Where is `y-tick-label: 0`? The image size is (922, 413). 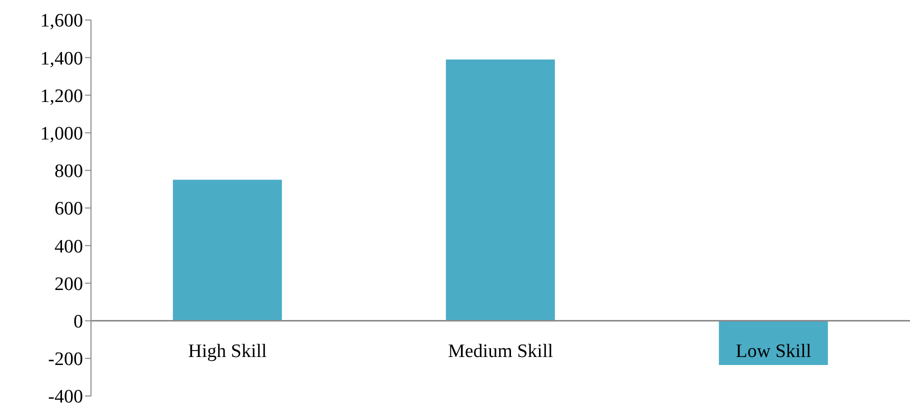 y-tick-label: 0 is located at coordinates (78, 322).